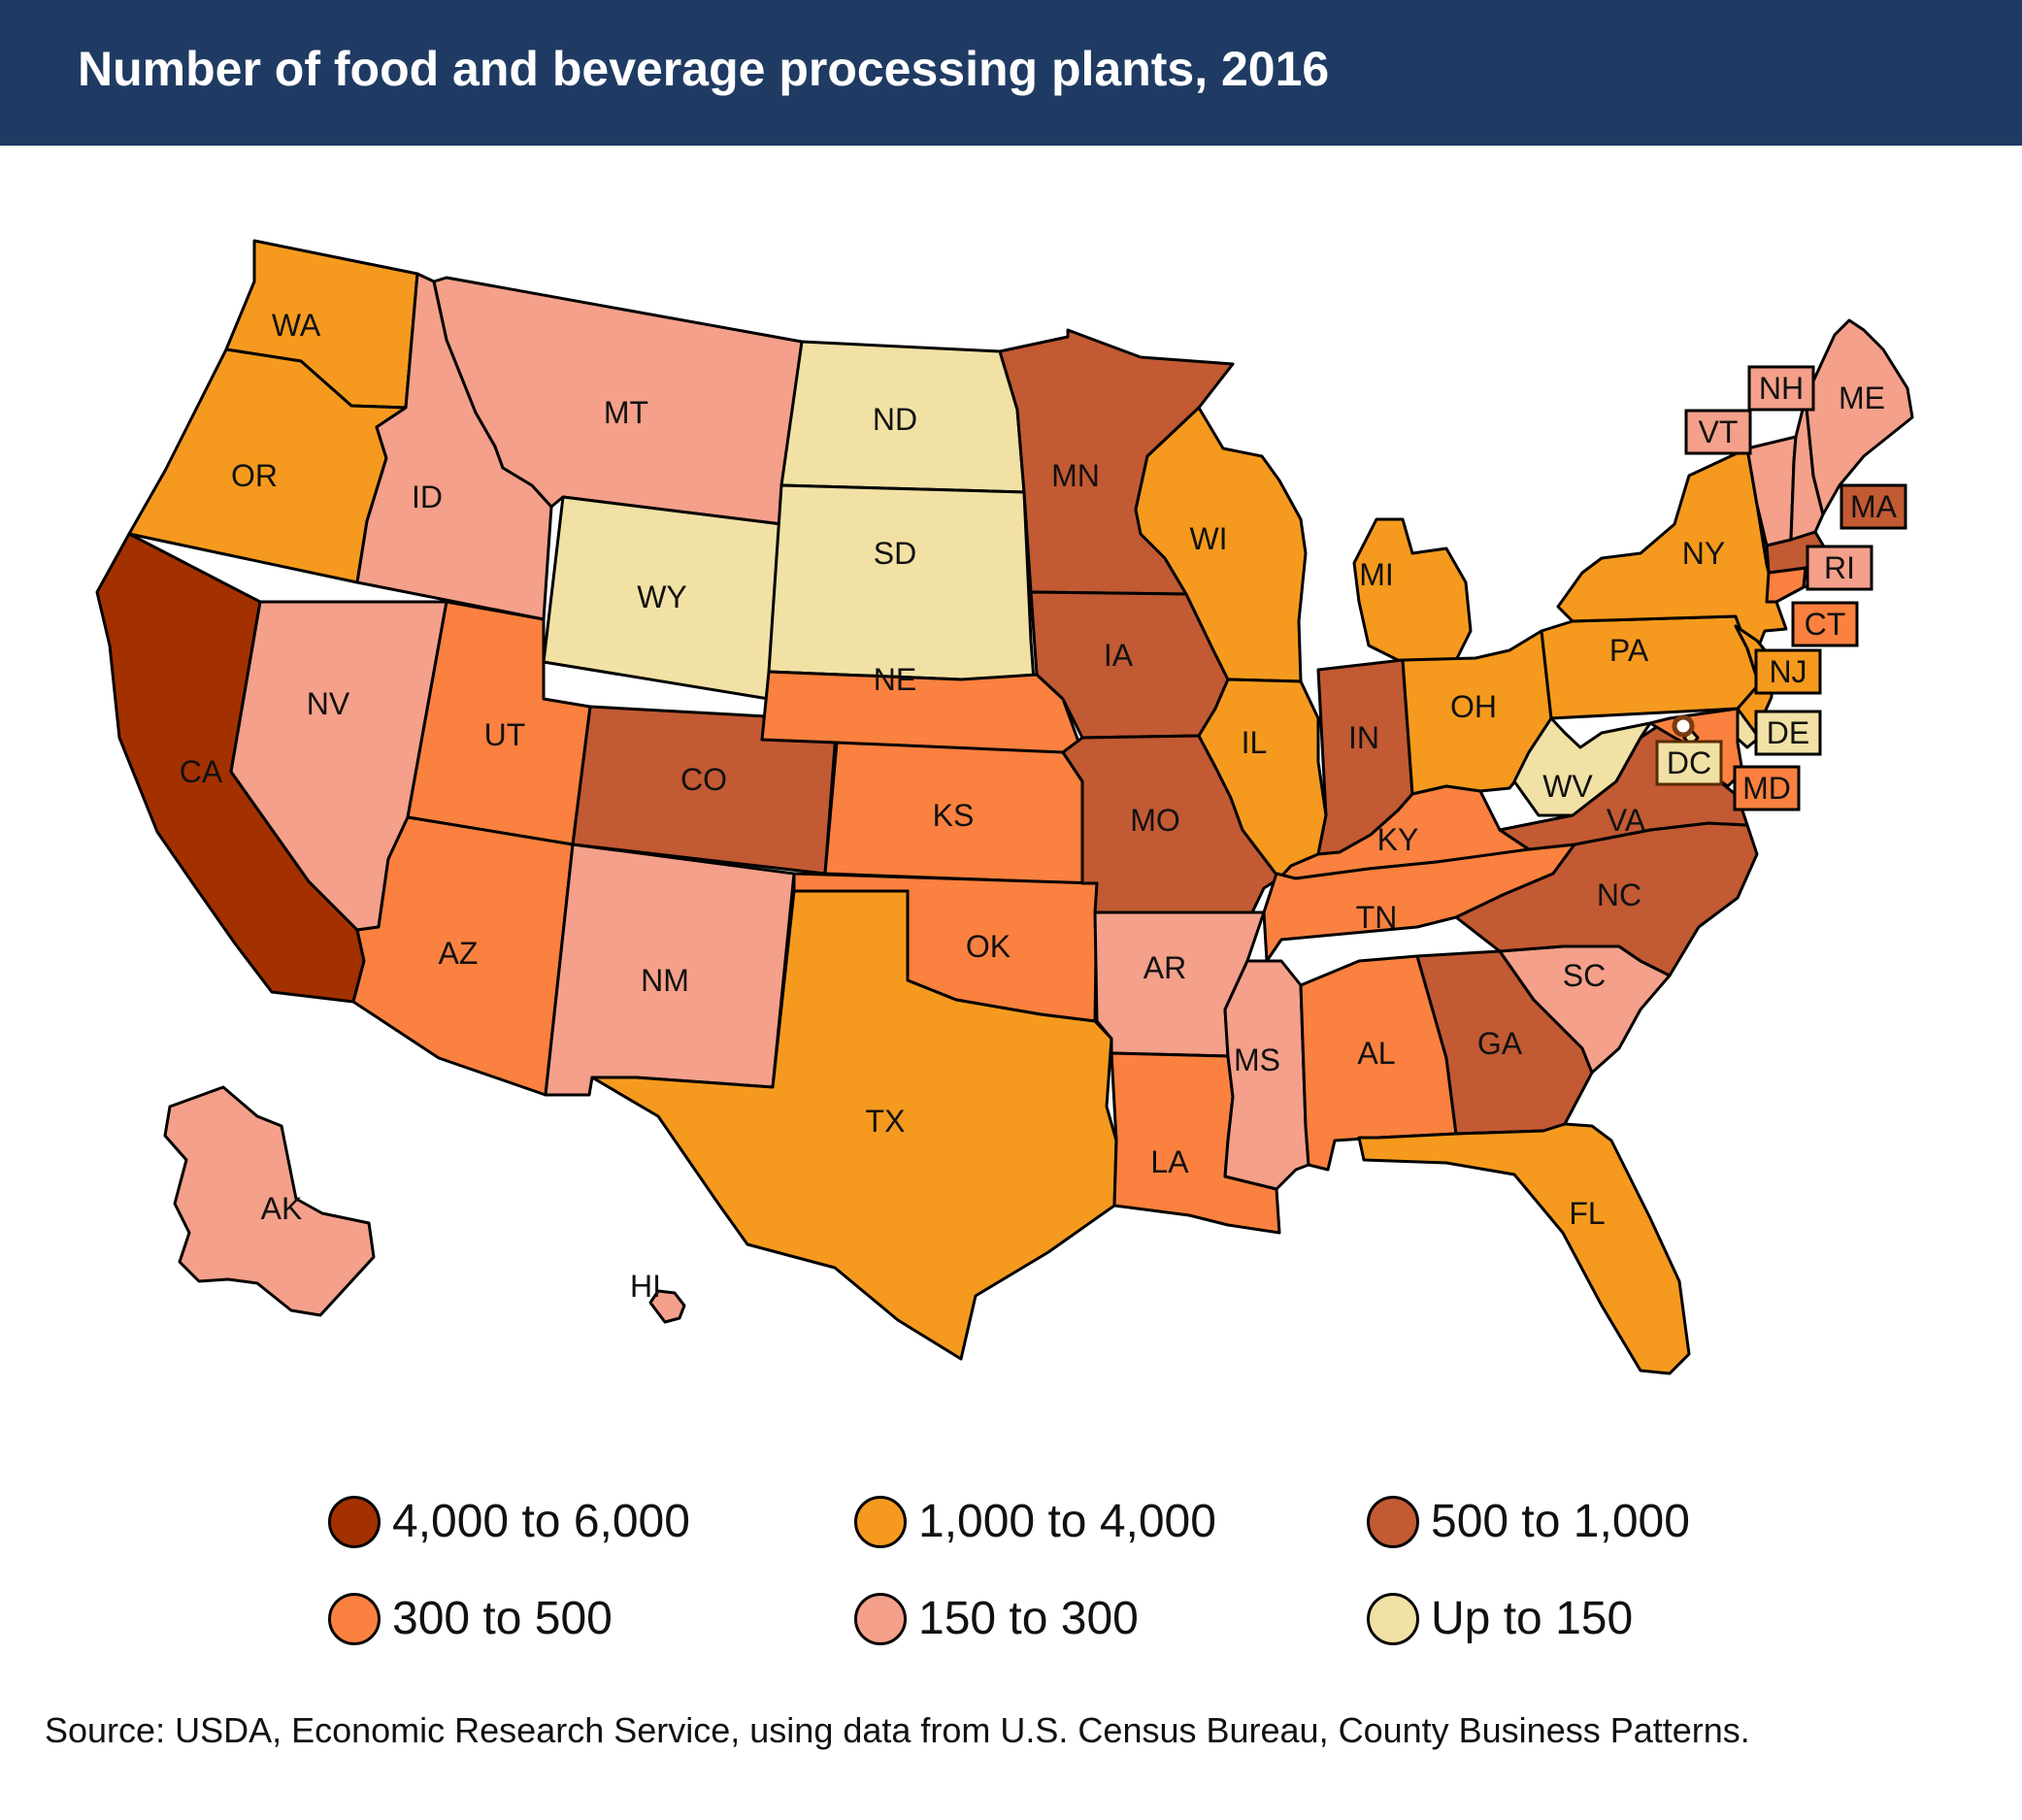  Describe the element at coordinates (1587, 1213) in the screenshot. I see `state-label-fl: FL` at that location.